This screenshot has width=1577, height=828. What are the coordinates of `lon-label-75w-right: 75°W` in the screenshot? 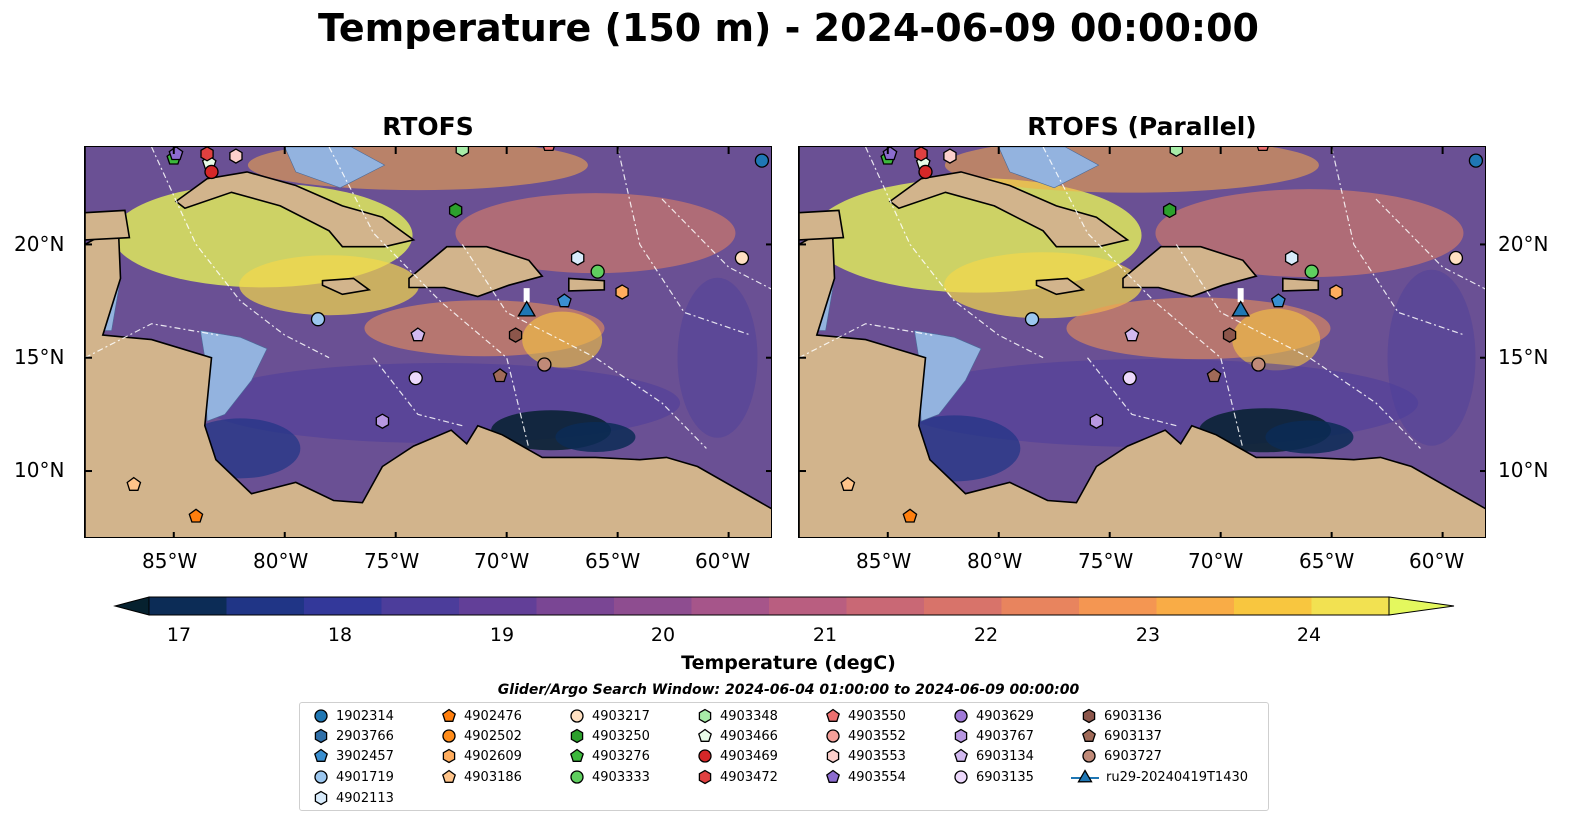 It's located at (1106, 561).